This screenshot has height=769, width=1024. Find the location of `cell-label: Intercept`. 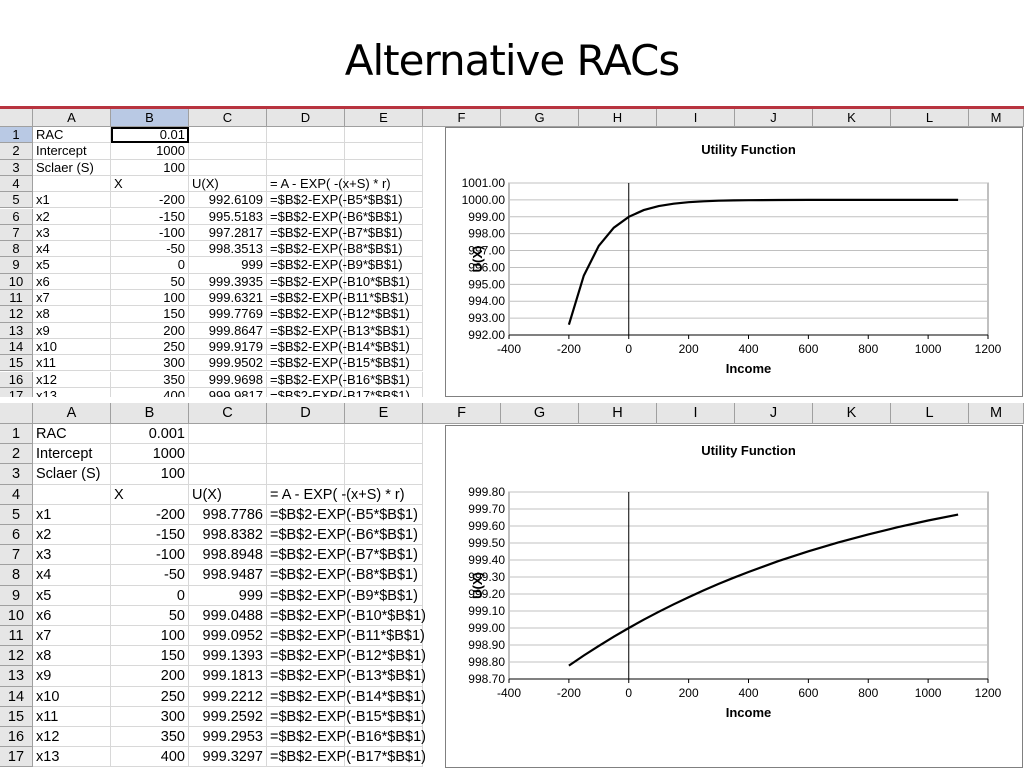

cell-label: Intercept is located at coordinates (72, 151).